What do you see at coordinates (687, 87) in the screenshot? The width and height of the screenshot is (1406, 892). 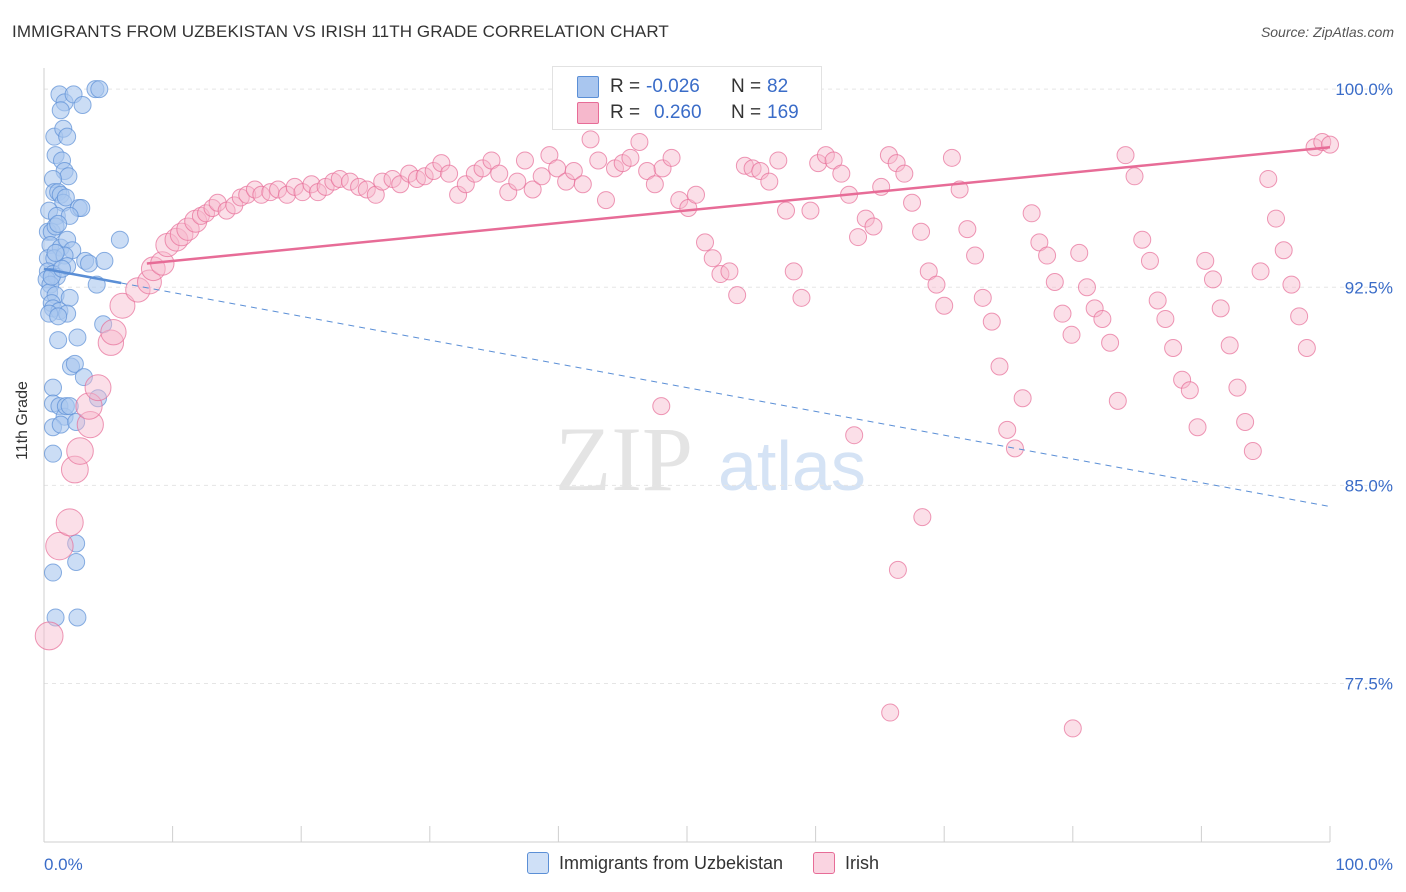 I see `stats-row-uzbekistan: R = -0.026 N = 82` at bounding box center [687, 87].